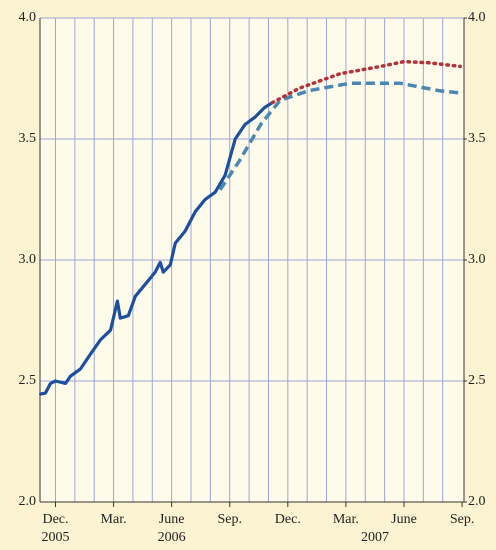 The height and width of the screenshot is (550, 496). I want to click on y-tick-label: 2.5, so click(28, 380).